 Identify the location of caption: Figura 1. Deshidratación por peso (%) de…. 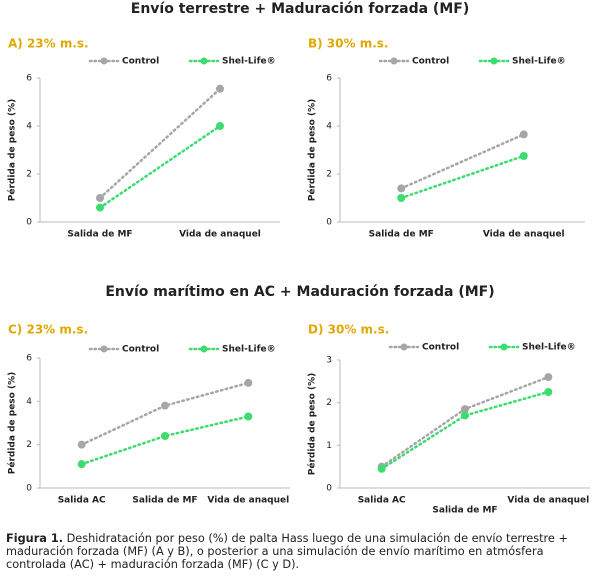
(300, 551).